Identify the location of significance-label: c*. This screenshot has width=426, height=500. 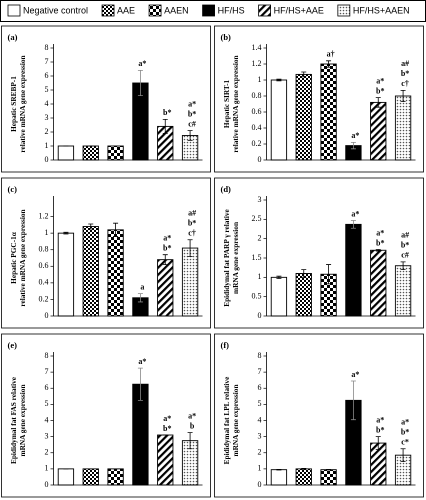
(405, 442).